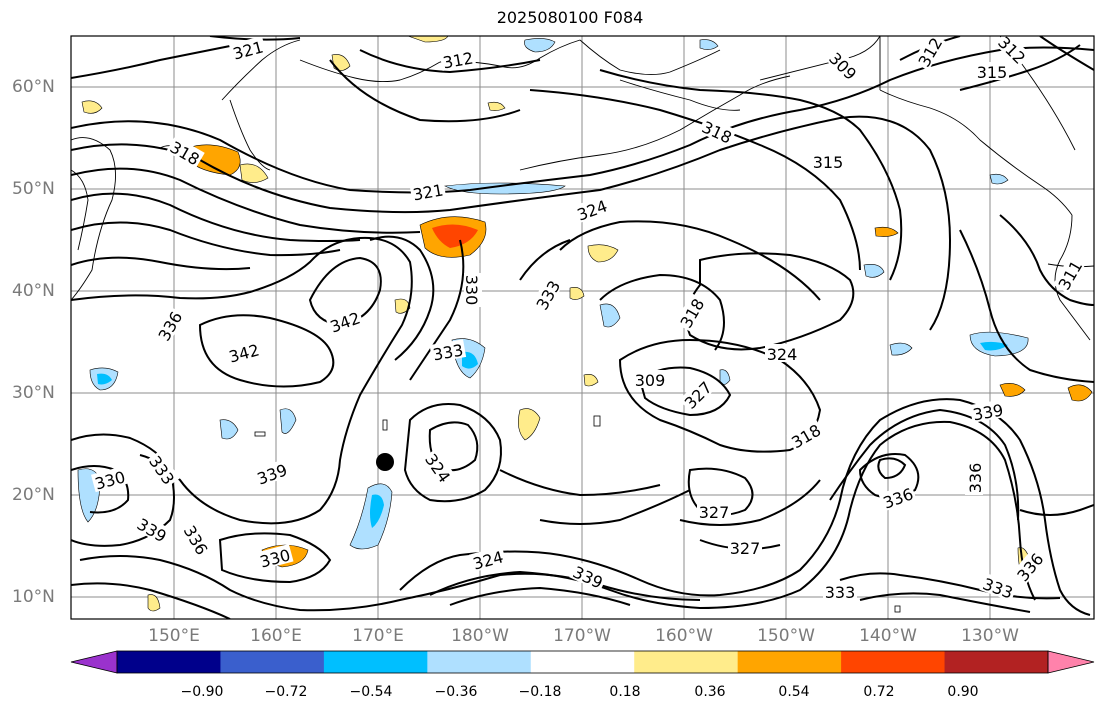 The width and height of the screenshot is (1105, 712). I want to click on lat-label-60n: 60°N, so click(33, 87).